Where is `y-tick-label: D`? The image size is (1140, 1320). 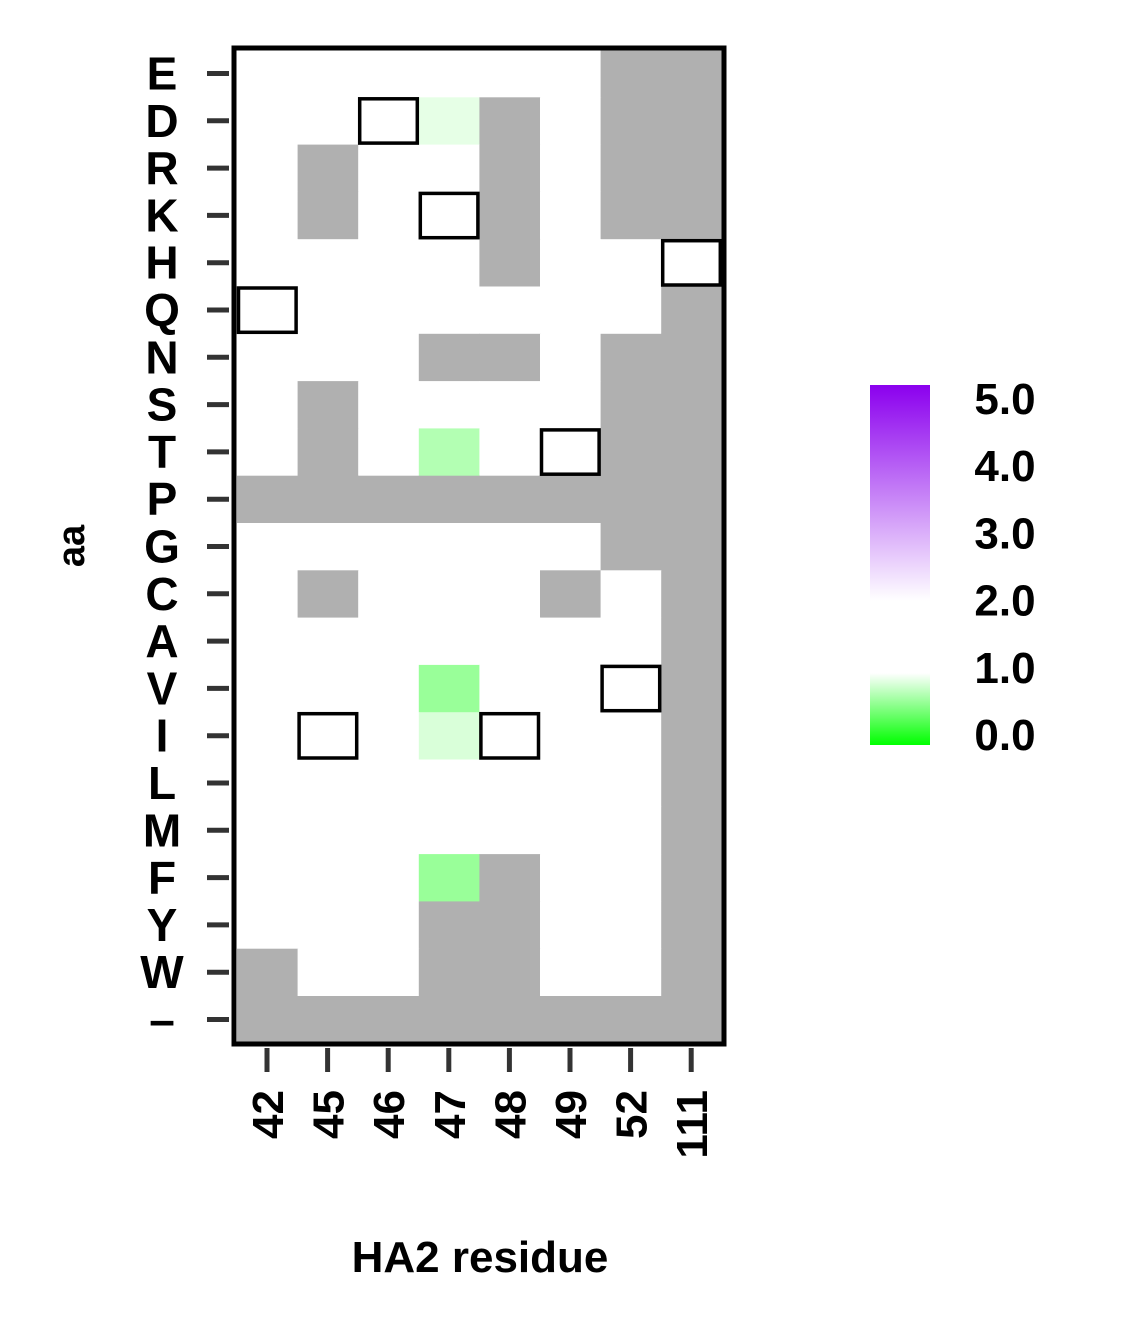 y-tick-label: D is located at coordinates (161, 121).